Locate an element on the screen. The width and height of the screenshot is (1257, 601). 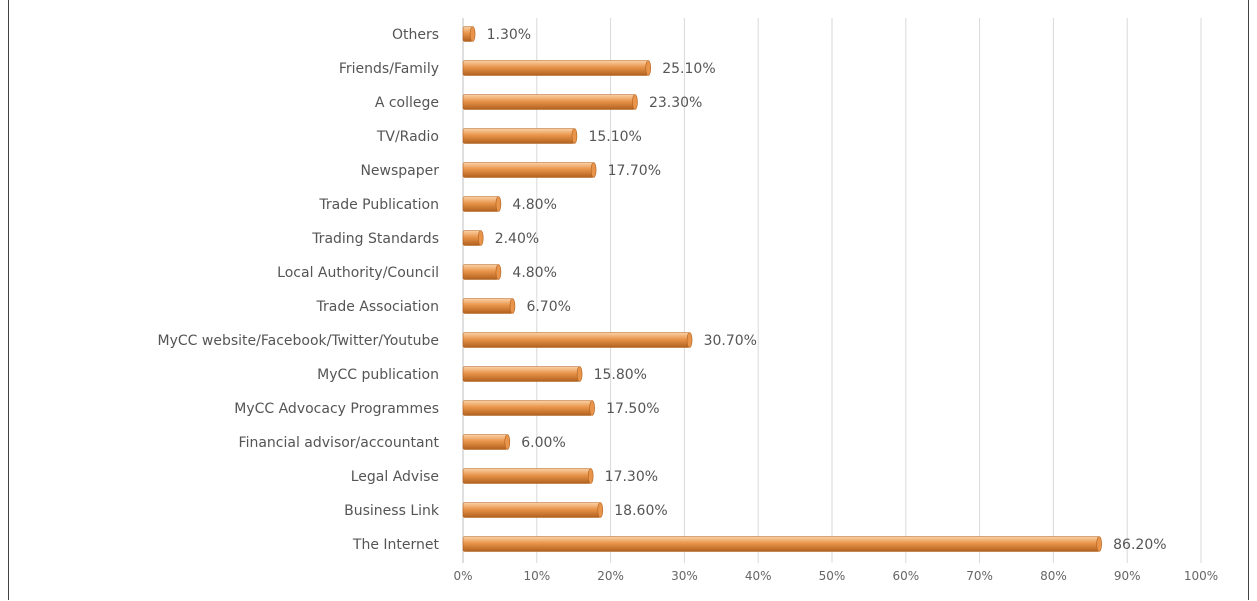
x-tick-label: 80% is located at coordinates (1053, 576).